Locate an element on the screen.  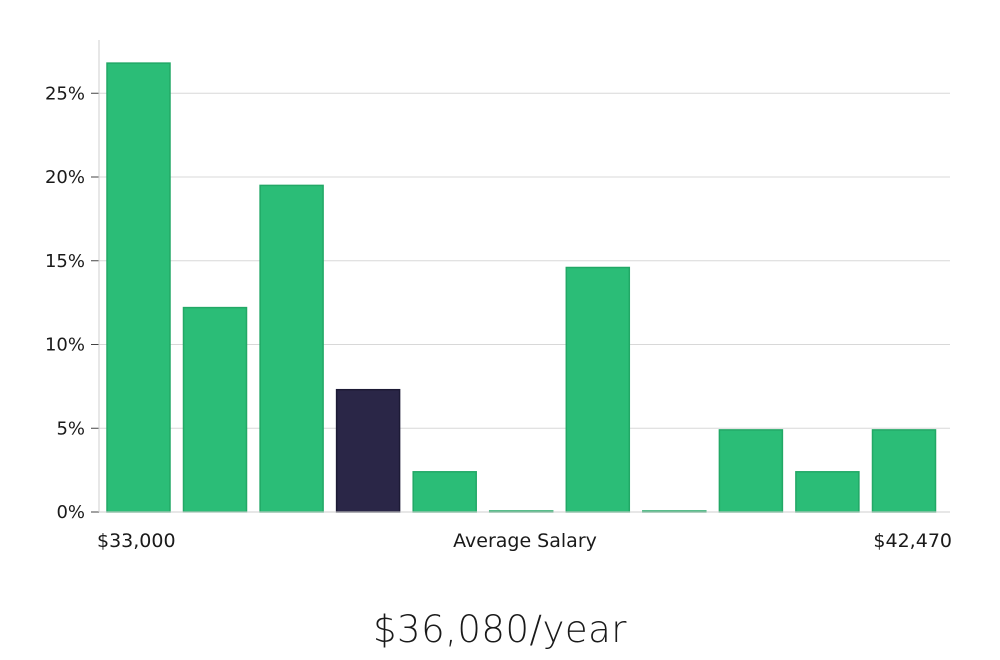
y-tick-label: 20% is located at coordinates (65, 177).